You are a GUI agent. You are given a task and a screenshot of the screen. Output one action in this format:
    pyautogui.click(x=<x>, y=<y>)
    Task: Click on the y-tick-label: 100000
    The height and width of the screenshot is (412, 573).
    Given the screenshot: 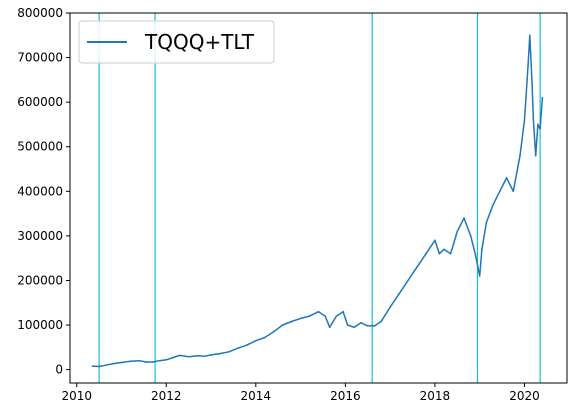 What is the action you would take?
    pyautogui.click(x=40, y=325)
    